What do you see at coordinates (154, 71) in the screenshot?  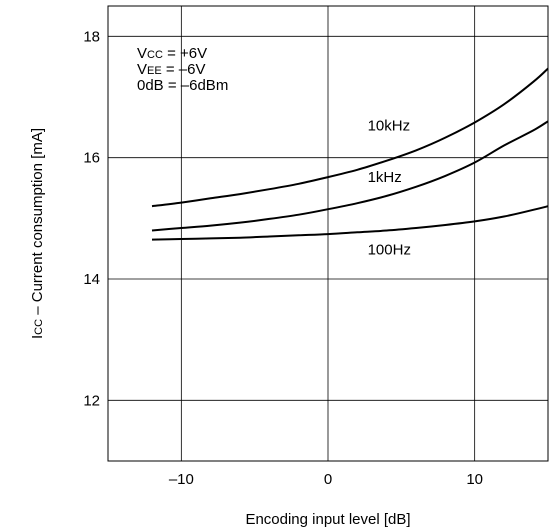 I see `condition-subscript: EE` at bounding box center [154, 71].